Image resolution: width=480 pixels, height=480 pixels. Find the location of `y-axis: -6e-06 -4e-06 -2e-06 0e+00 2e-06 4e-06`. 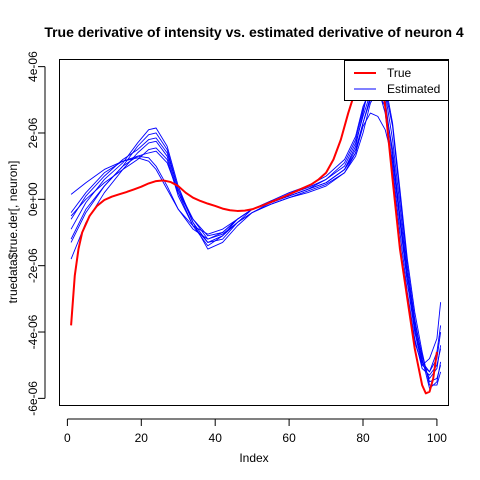

y-axis: -6e-06 -4e-06 -2e-06 0e+00 2e-06 4e-06 is located at coordinates (36, 233).